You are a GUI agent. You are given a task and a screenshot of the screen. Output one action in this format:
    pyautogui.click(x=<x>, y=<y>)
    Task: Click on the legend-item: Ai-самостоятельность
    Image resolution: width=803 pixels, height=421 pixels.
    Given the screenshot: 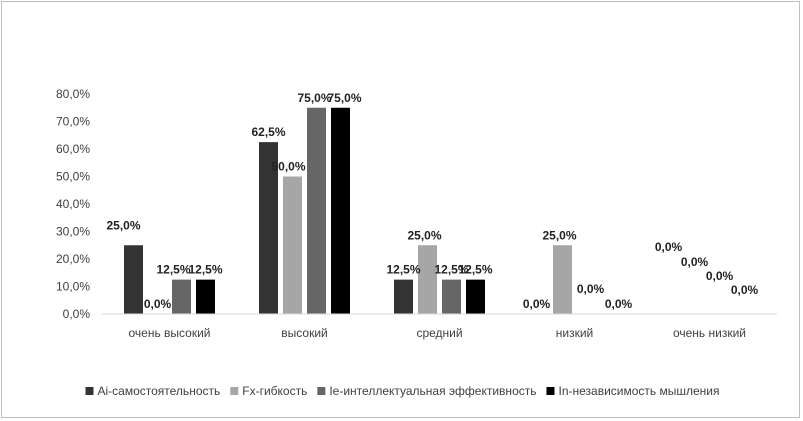 What is the action you would take?
    pyautogui.click(x=153, y=391)
    